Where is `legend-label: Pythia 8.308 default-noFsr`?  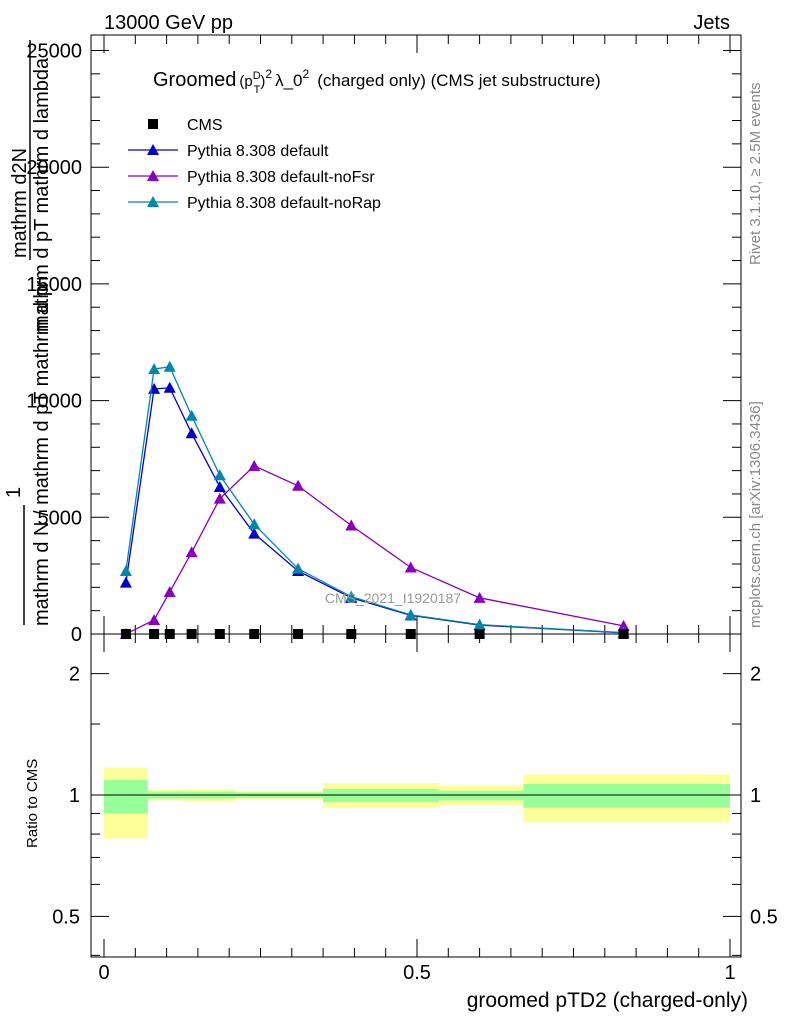 legend-label: Pythia 8.308 default-noFsr is located at coordinates (281, 177).